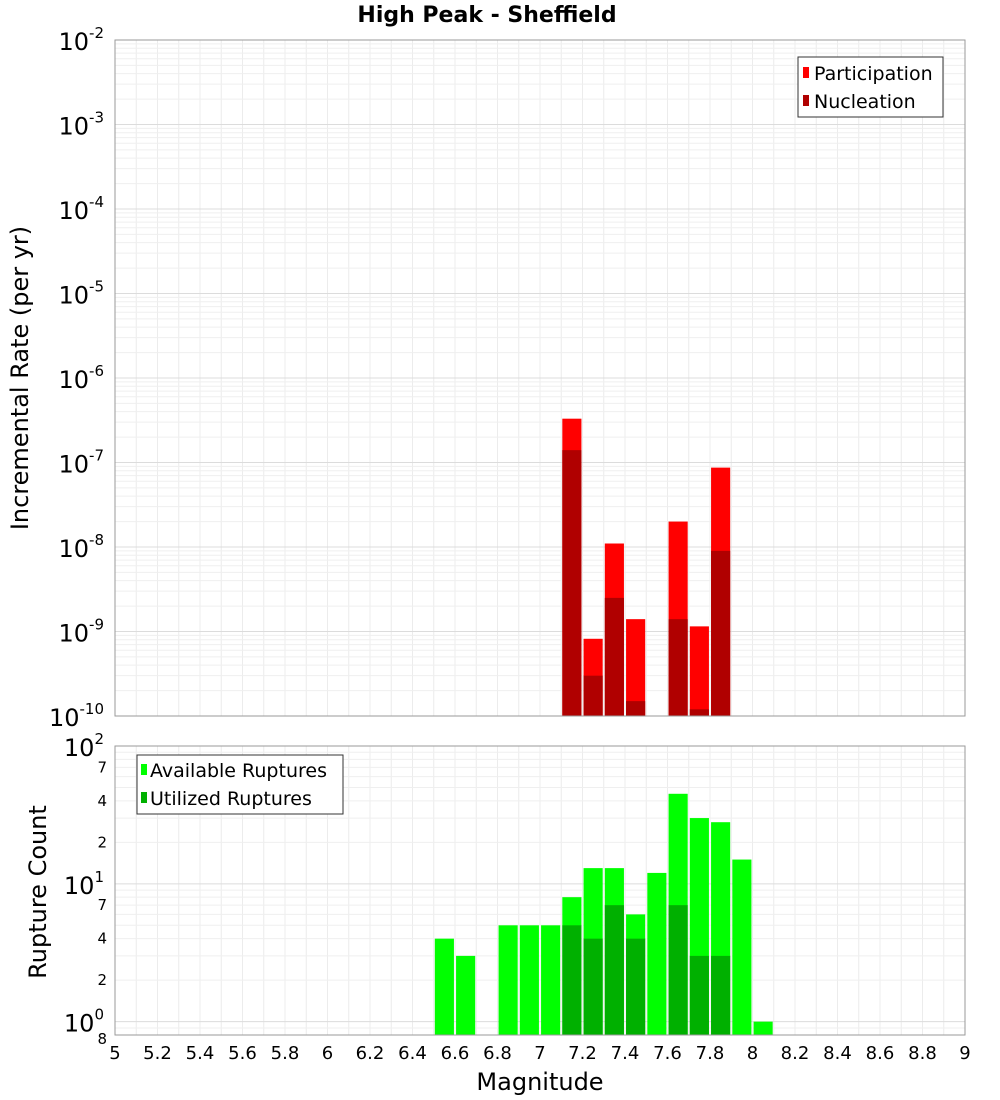 The height and width of the screenshot is (1100, 1000). I want to click on x-tick-label: 6.6, so click(455, 1053).